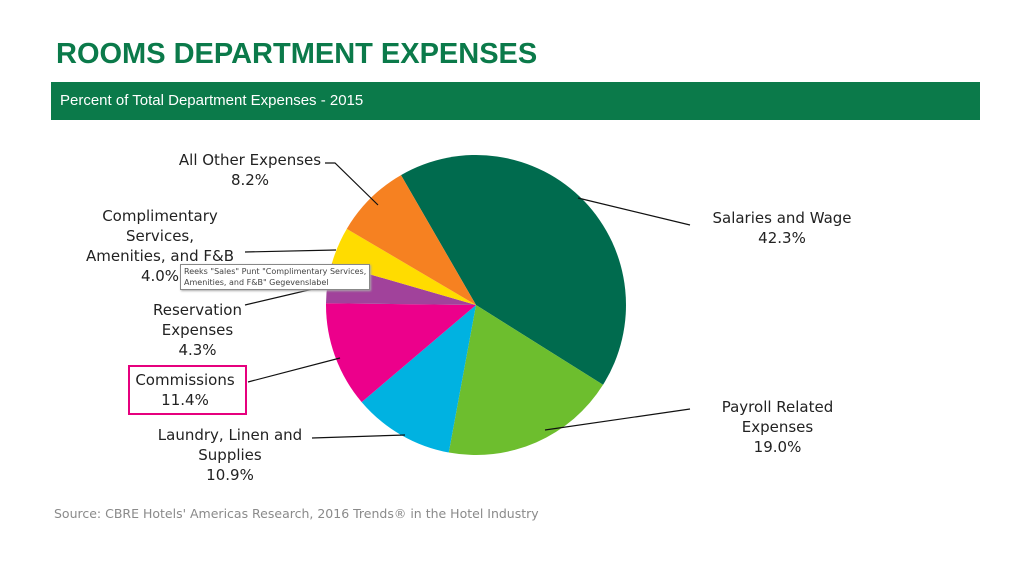  Describe the element at coordinates (197, 350) in the screenshot. I see `data-label-value: 4.3%` at that location.